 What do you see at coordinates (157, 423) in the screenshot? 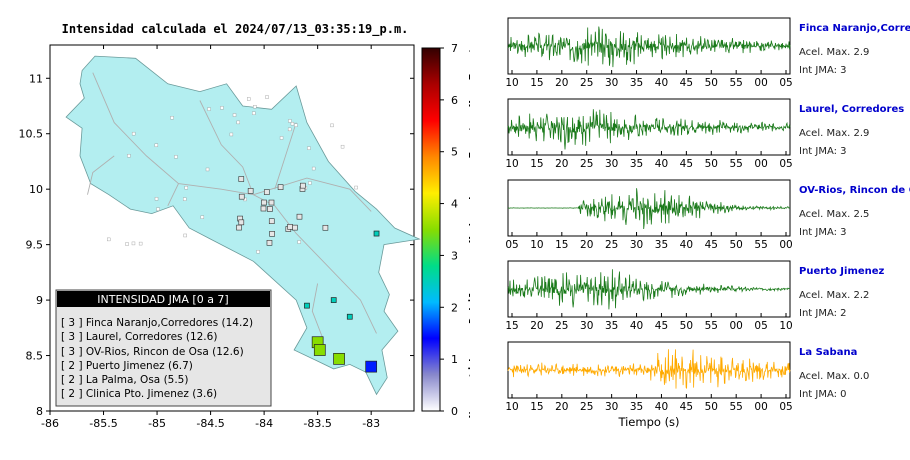
I see `lon-tick-label: -85` at bounding box center [157, 423].